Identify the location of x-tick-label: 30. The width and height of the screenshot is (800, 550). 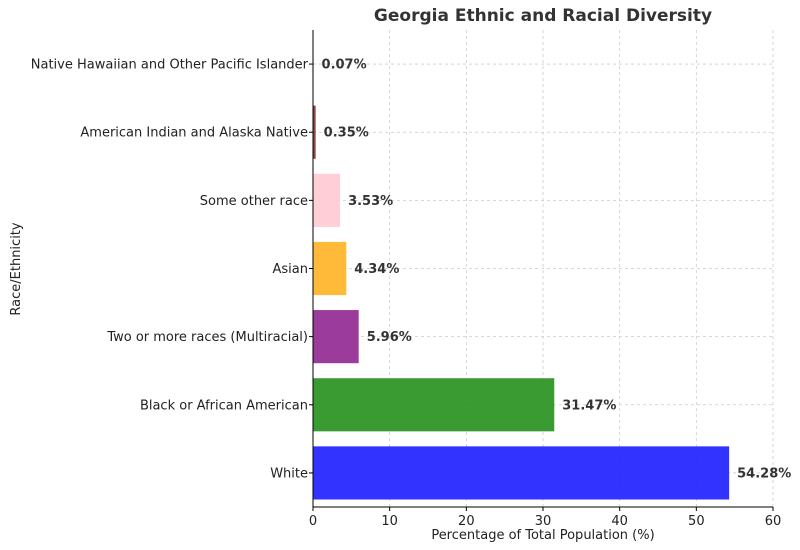
(543, 521).